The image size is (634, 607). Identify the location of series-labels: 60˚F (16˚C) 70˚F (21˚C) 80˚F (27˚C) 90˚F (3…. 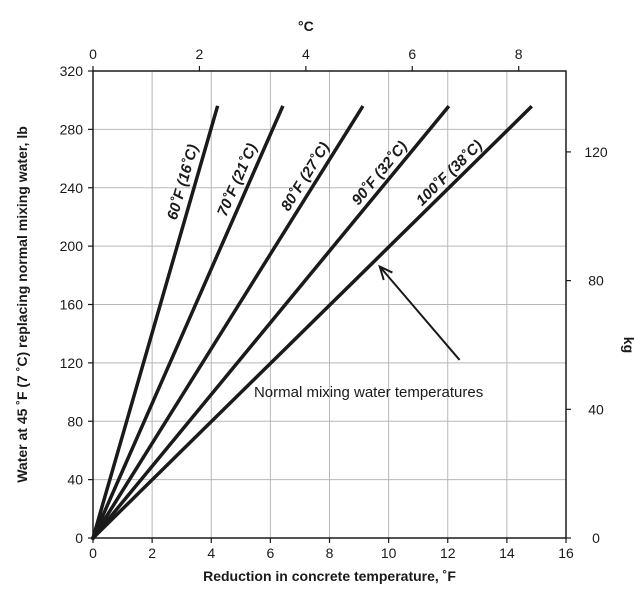
(325, 179).